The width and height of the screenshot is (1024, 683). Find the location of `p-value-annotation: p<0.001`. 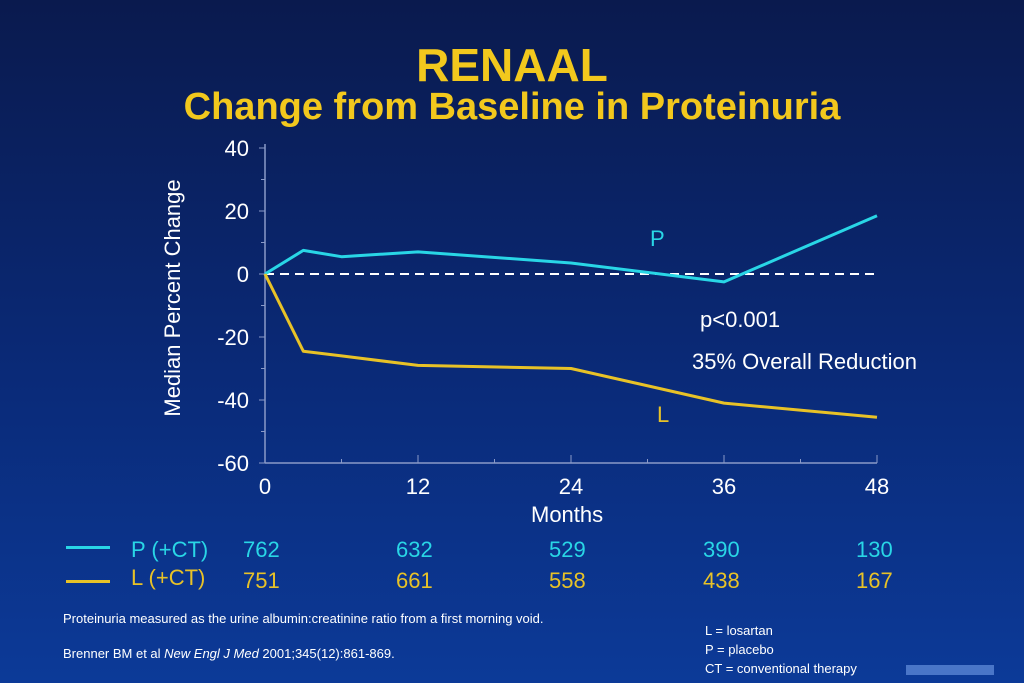

p-value-annotation: p<0.001 is located at coordinates (740, 319).